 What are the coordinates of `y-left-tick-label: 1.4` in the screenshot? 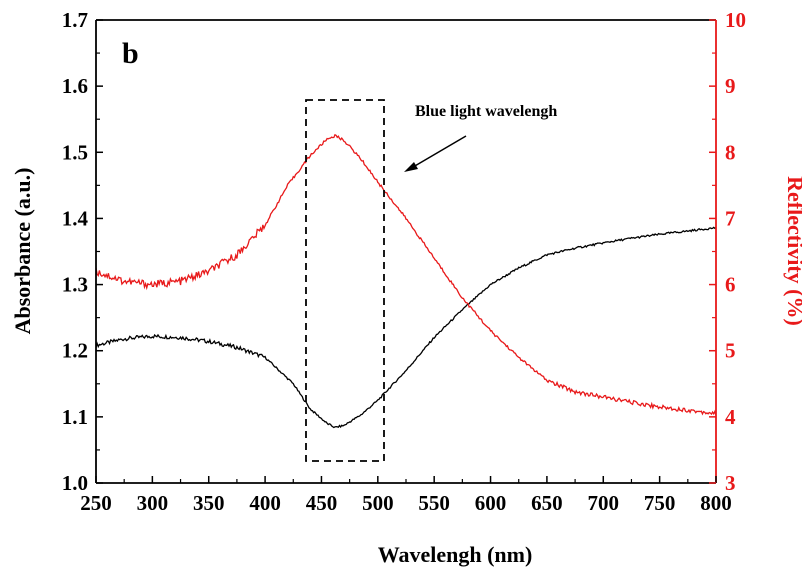 It's located at (75, 218).